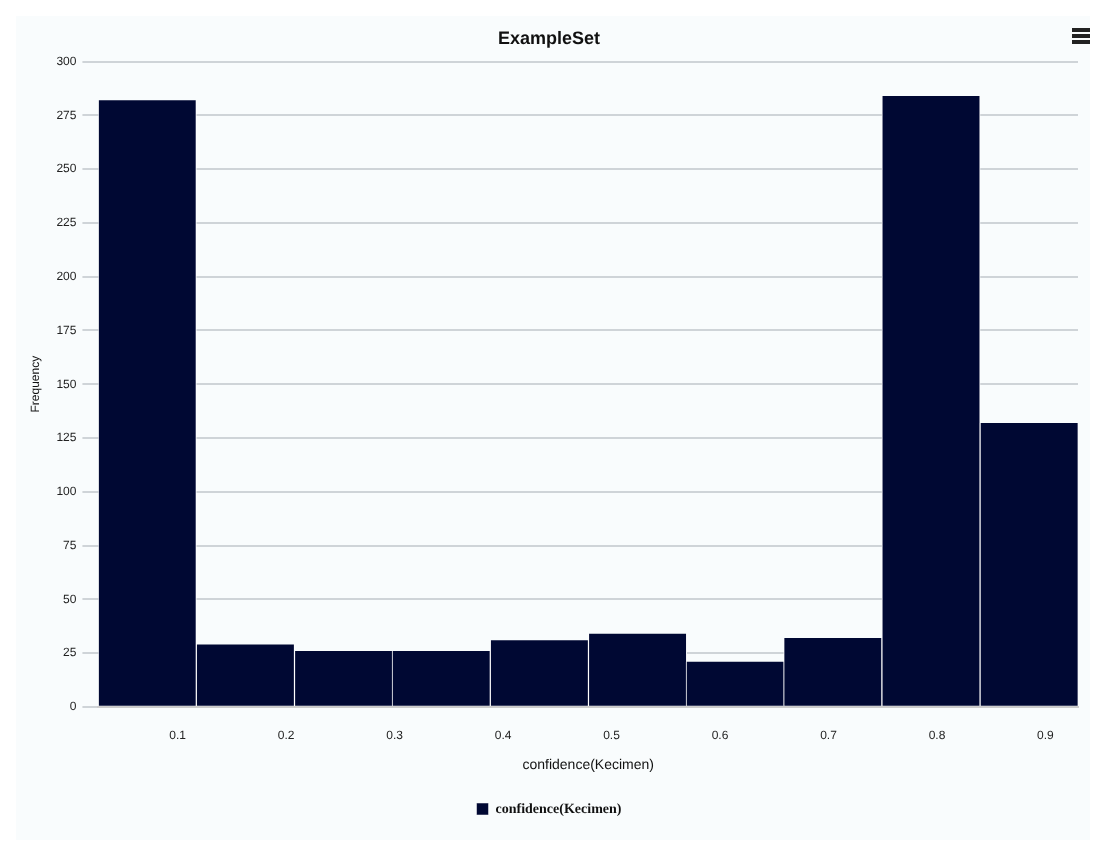  What do you see at coordinates (549, 37) in the screenshot?
I see `chart-title: ExampleSet` at bounding box center [549, 37].